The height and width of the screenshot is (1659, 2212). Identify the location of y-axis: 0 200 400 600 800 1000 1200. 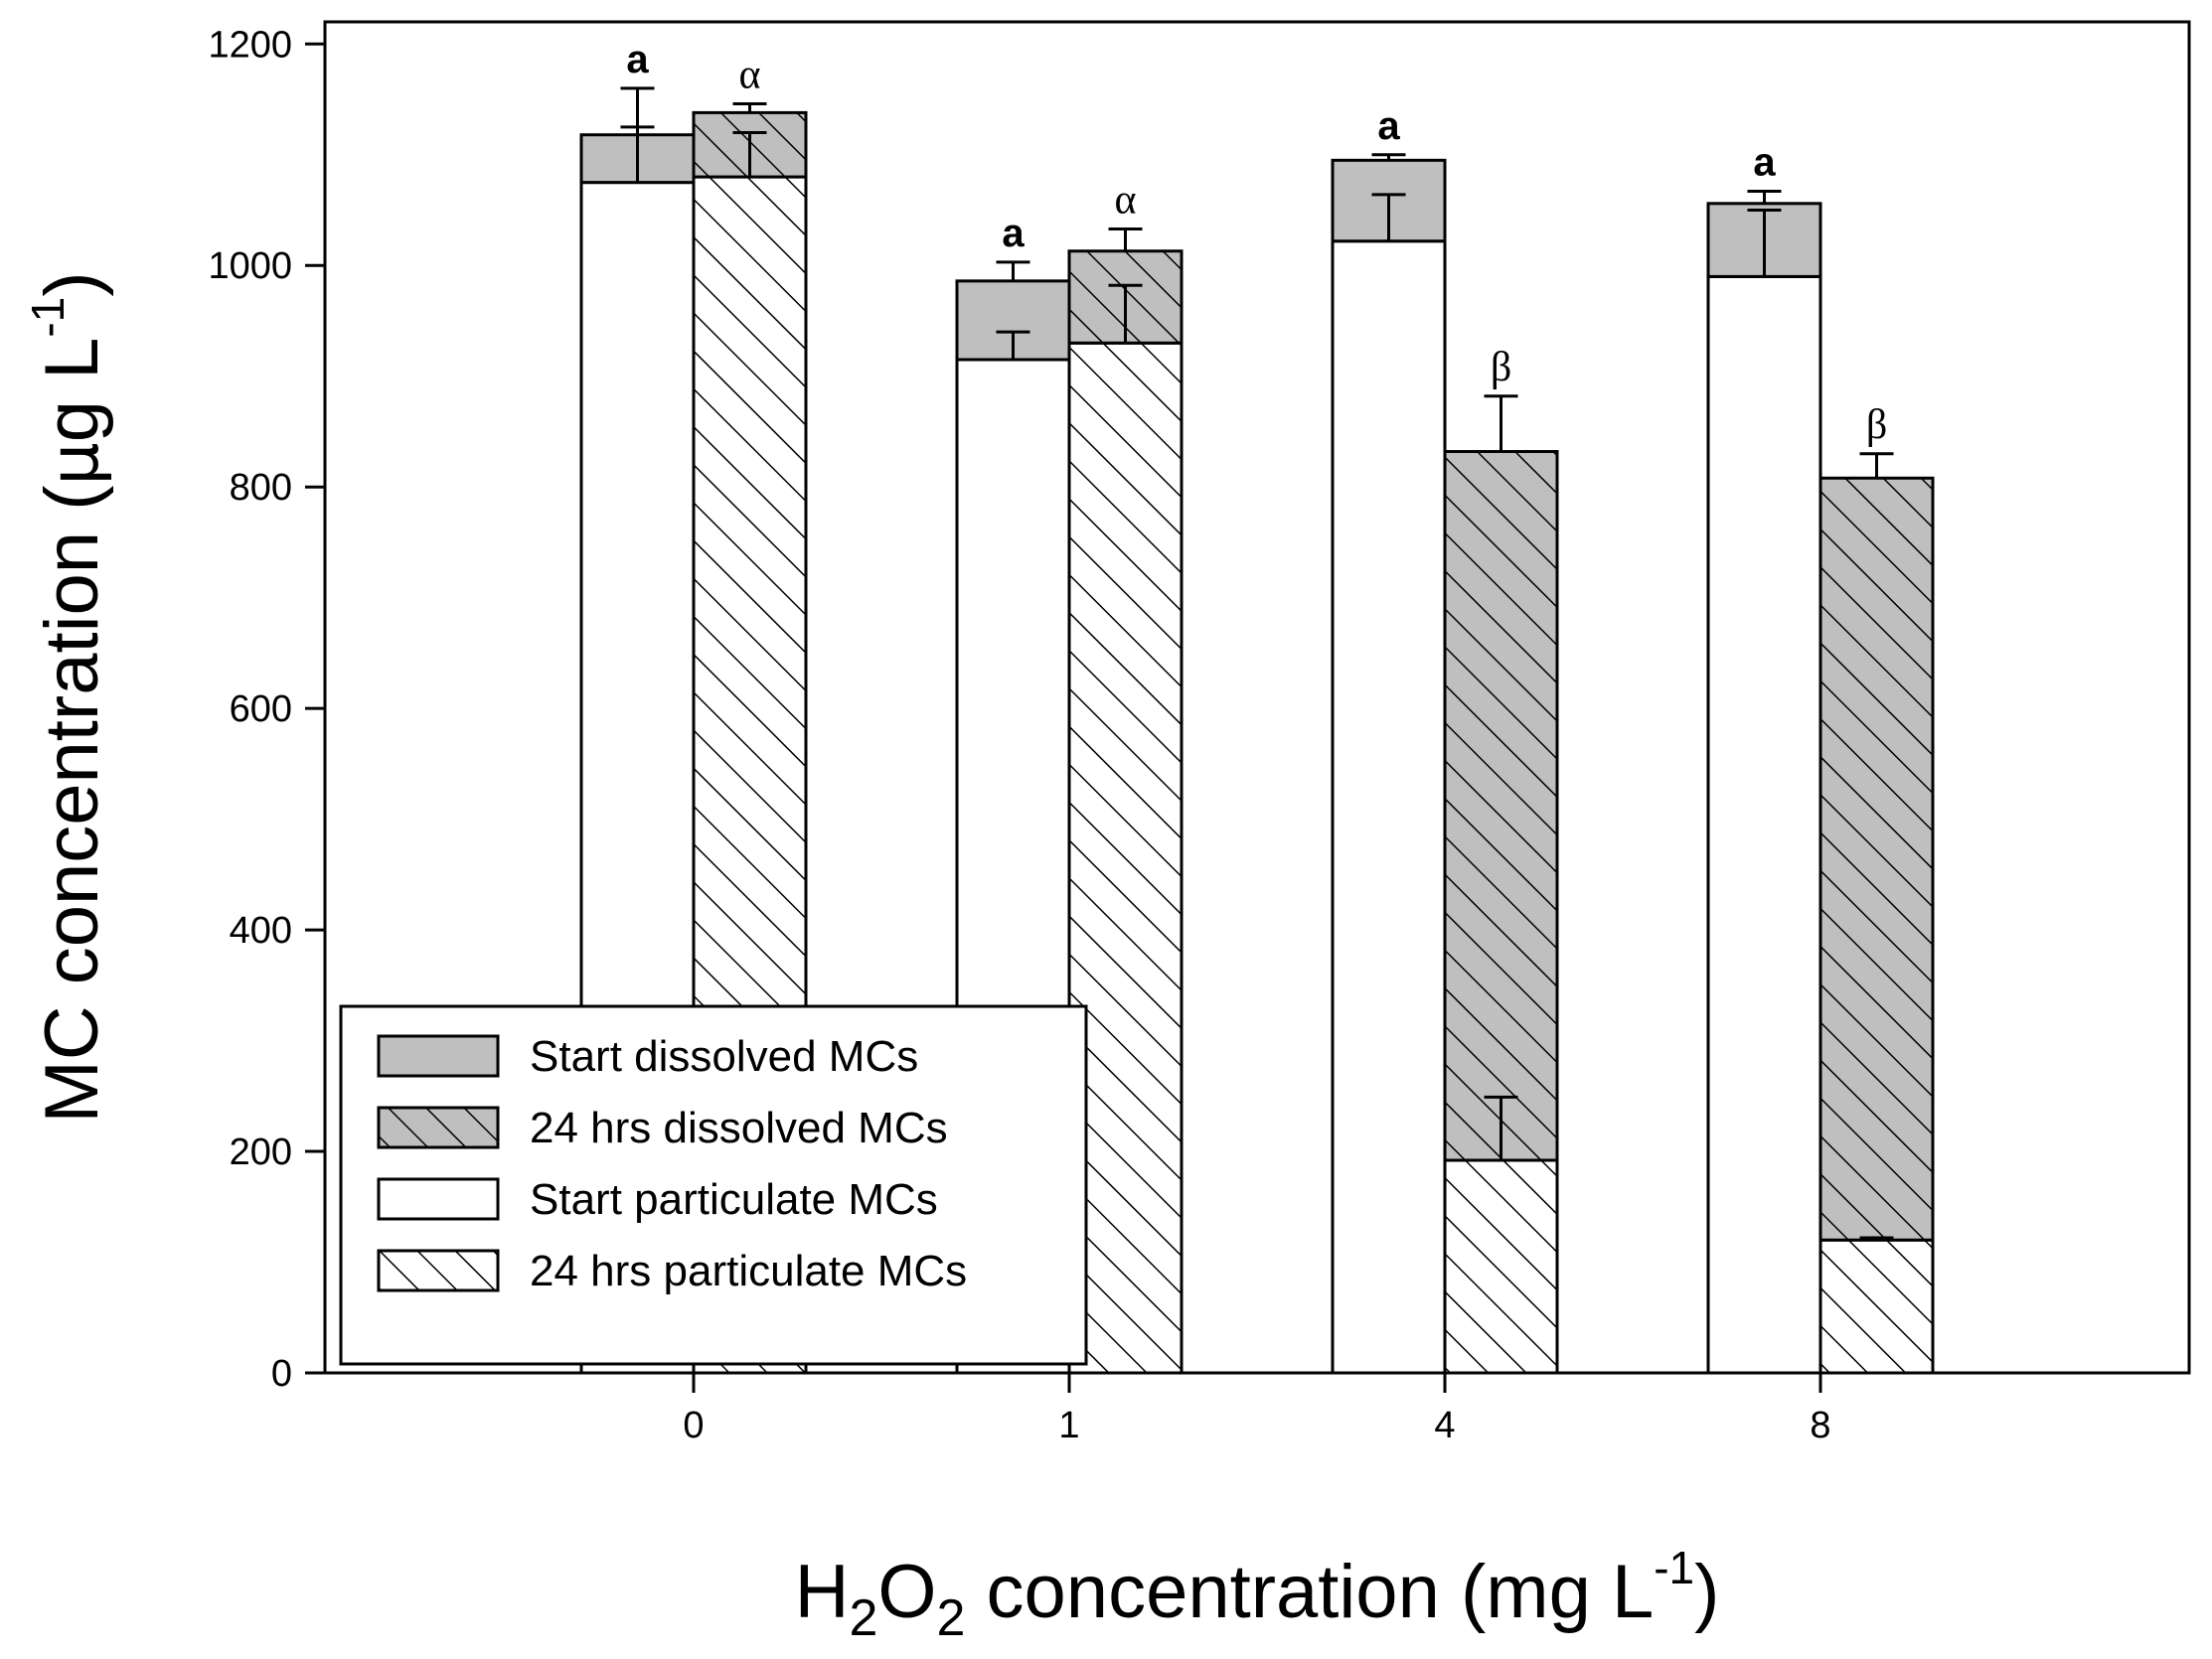
(266, 710).